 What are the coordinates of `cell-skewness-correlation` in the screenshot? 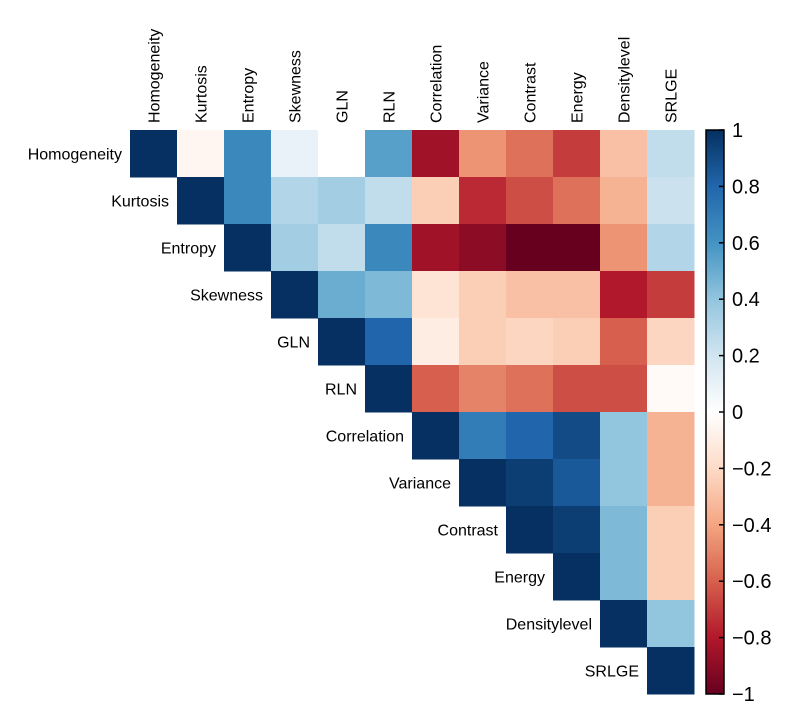 It's located at (436, 295).